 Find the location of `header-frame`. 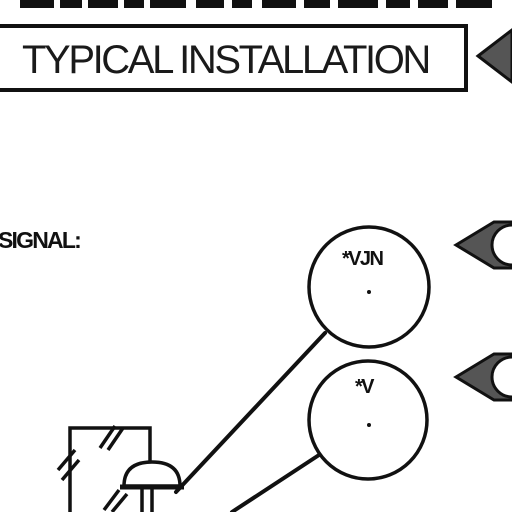

header-frame is located at coordinates (234, 58).